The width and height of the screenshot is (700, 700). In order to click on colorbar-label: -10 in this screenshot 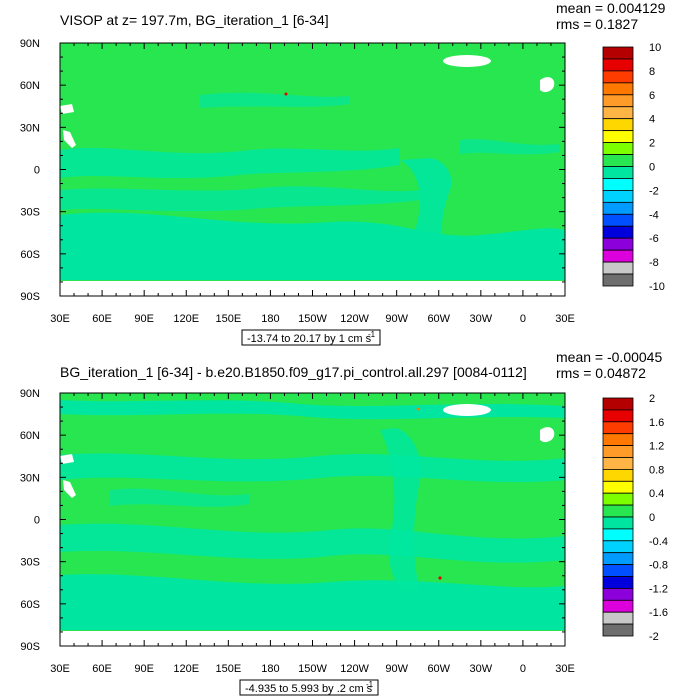, I will do `click(657, 287)`.